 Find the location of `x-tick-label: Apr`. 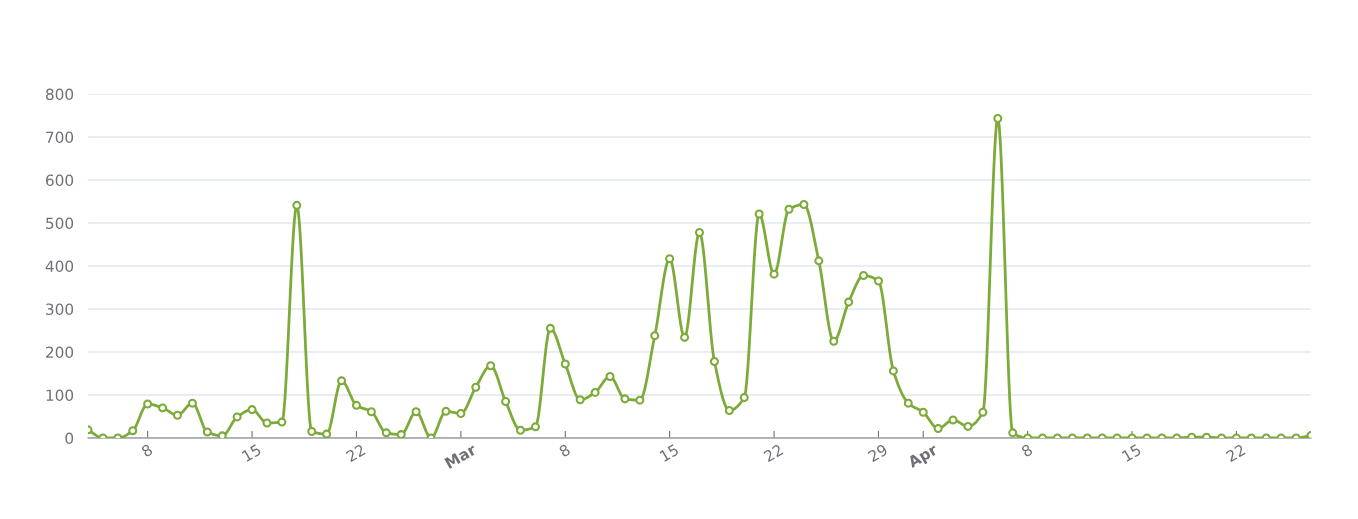

x-tick-label: Apr is located at coordinates (923, 457).